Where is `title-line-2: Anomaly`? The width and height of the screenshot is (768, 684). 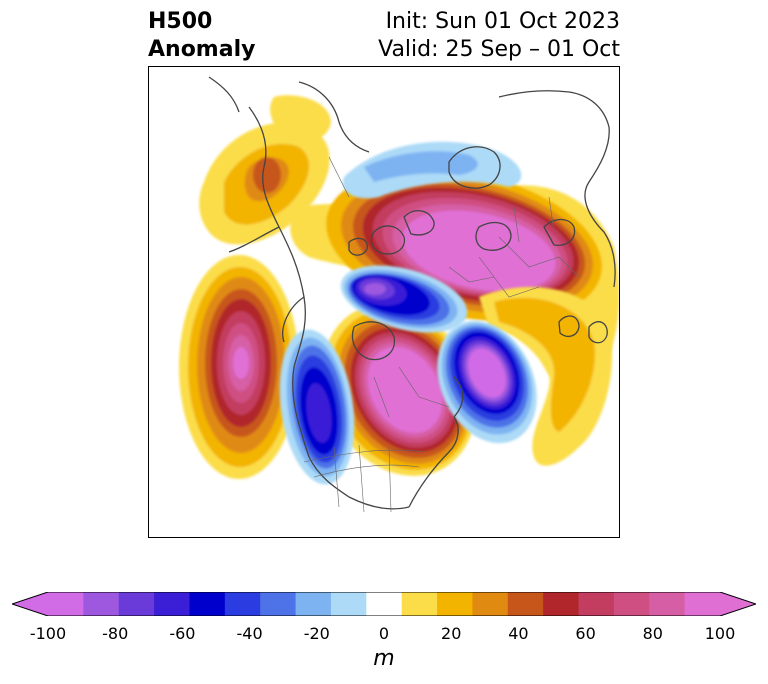 title-line-2: Anomaly is located at coordinates (202, 49).